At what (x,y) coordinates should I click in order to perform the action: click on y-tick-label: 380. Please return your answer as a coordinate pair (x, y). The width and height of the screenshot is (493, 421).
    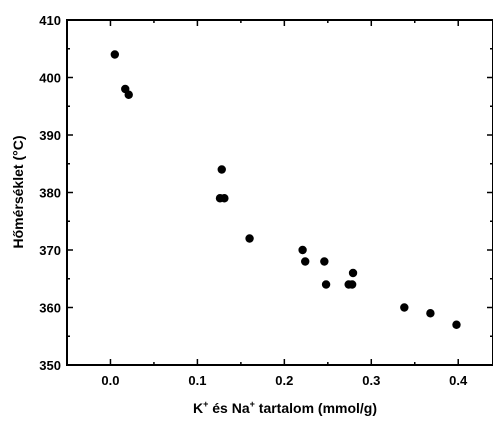
    Looking at the image, I should click on (50, 193).